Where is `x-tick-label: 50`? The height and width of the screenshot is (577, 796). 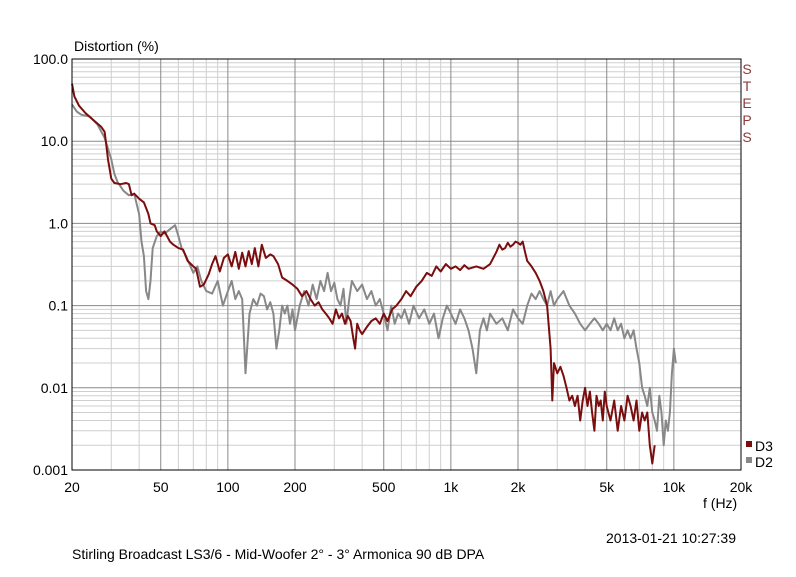 x-tick-label: 50 is located at coordinates (161, 487).